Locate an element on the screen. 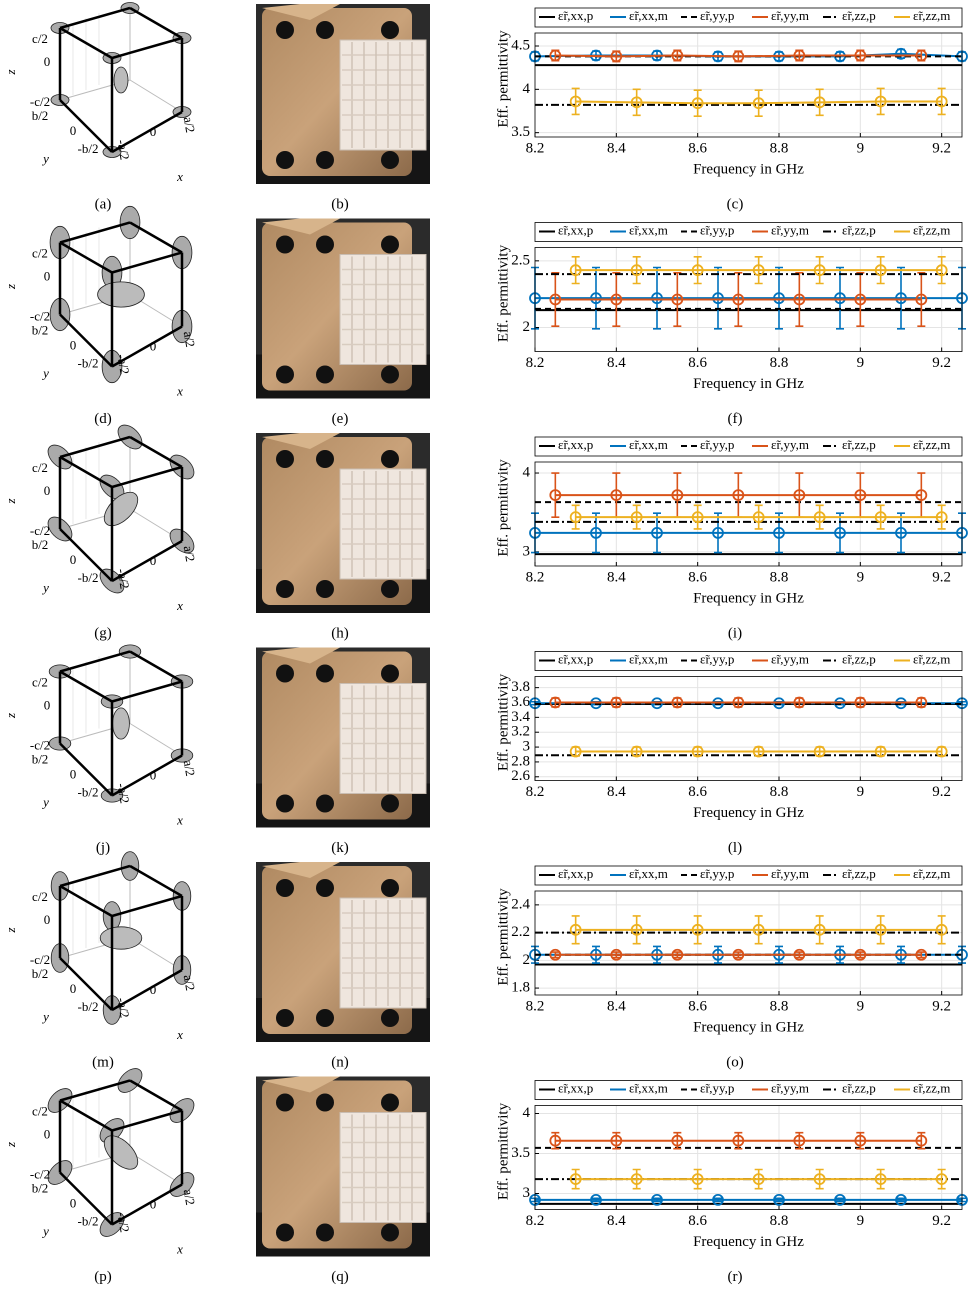 This screenshot has height=1291, width=973. caption: (a) is located at coordinates (103, 204).